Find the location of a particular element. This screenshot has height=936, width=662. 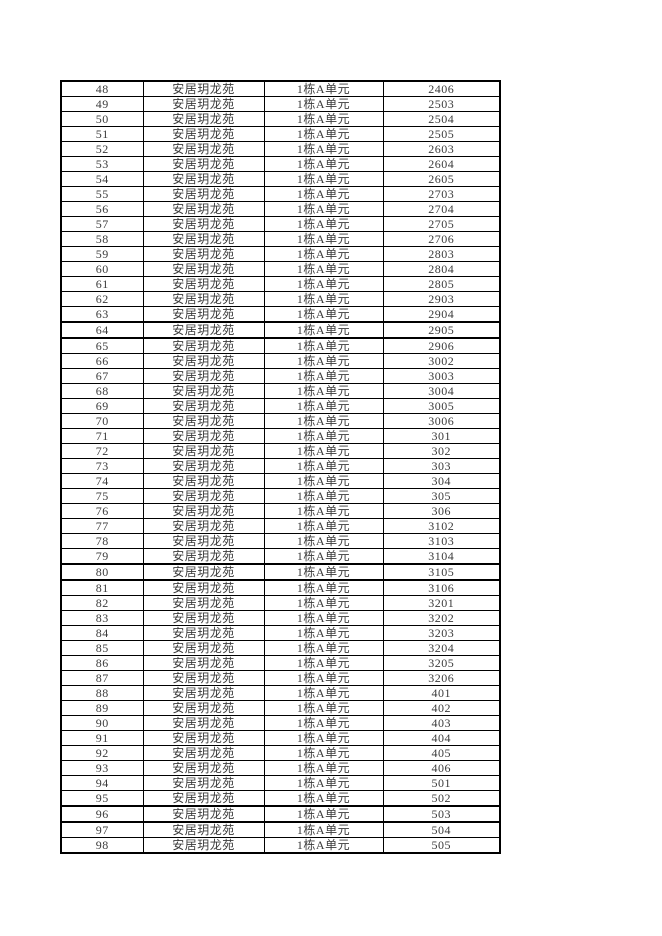

seq-cell: 76 is located at coordinates (102, 511).